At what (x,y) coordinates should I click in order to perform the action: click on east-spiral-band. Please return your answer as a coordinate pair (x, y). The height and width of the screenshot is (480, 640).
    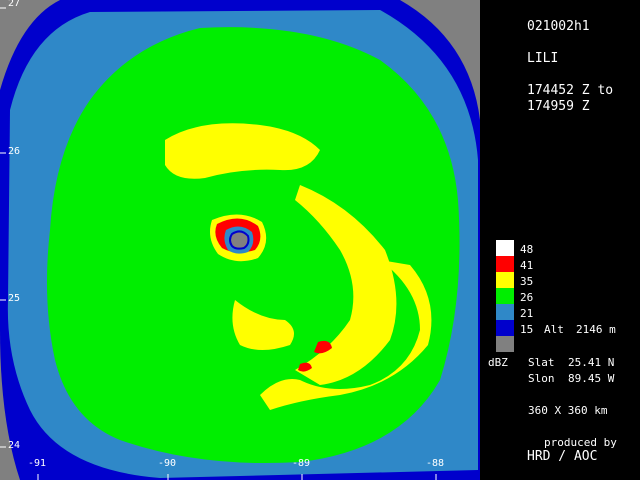
    Looking at the image, I should click on (346, 285).